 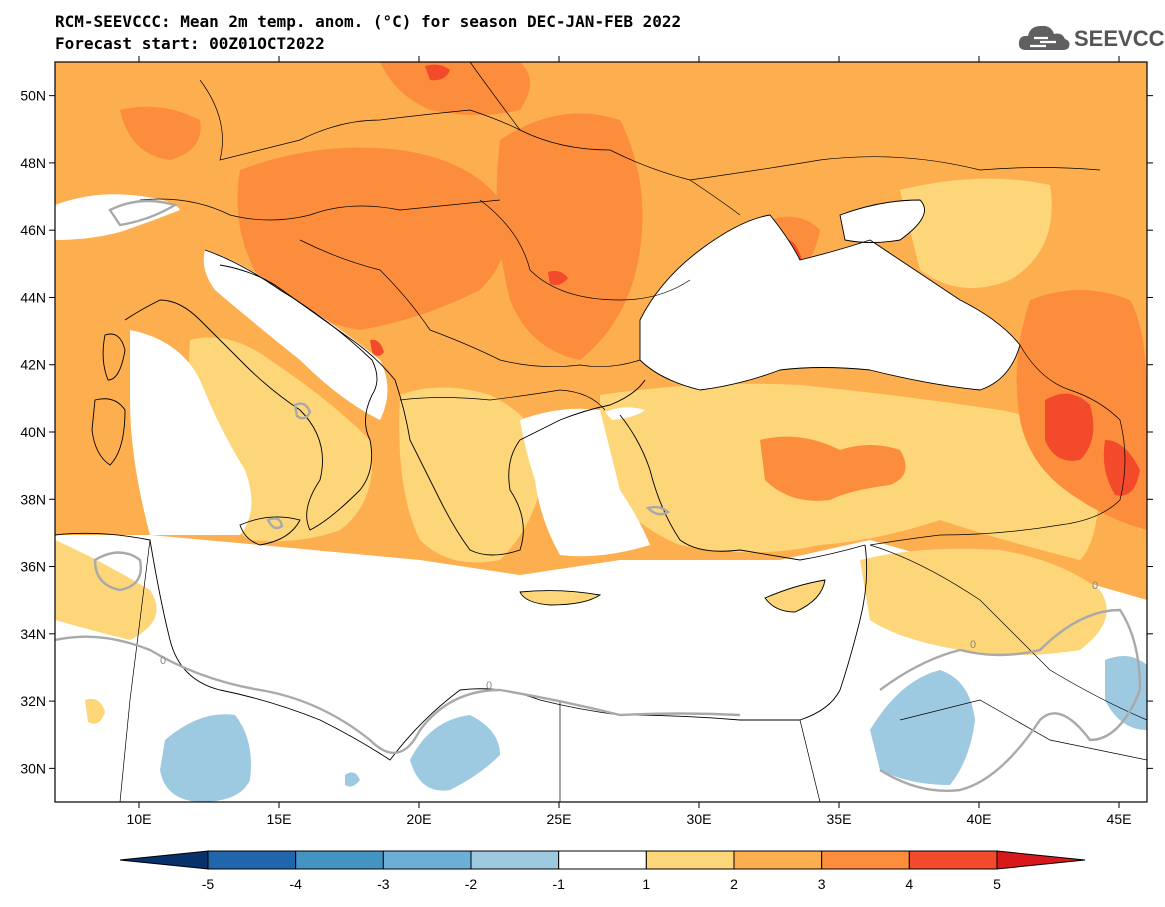 What do you see at coordinates (625, 413) in the screenshot?
I see `sea-marmara` at bounding box center [625, 413].